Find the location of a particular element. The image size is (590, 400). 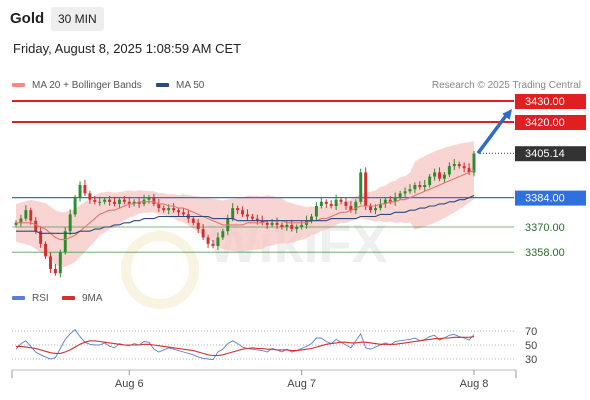

legend-item-9ma: 9MA is located at coordinates (82, 298).